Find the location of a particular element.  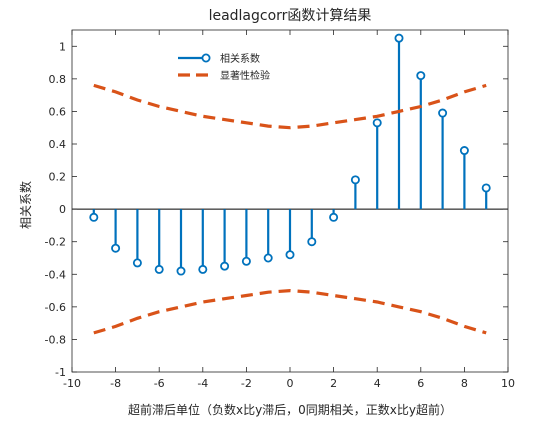

x-axis-label: 超前滞后单位（负数x比y滞后，0同期相关，正数x比y超前） is located at coordinates (290, 409).